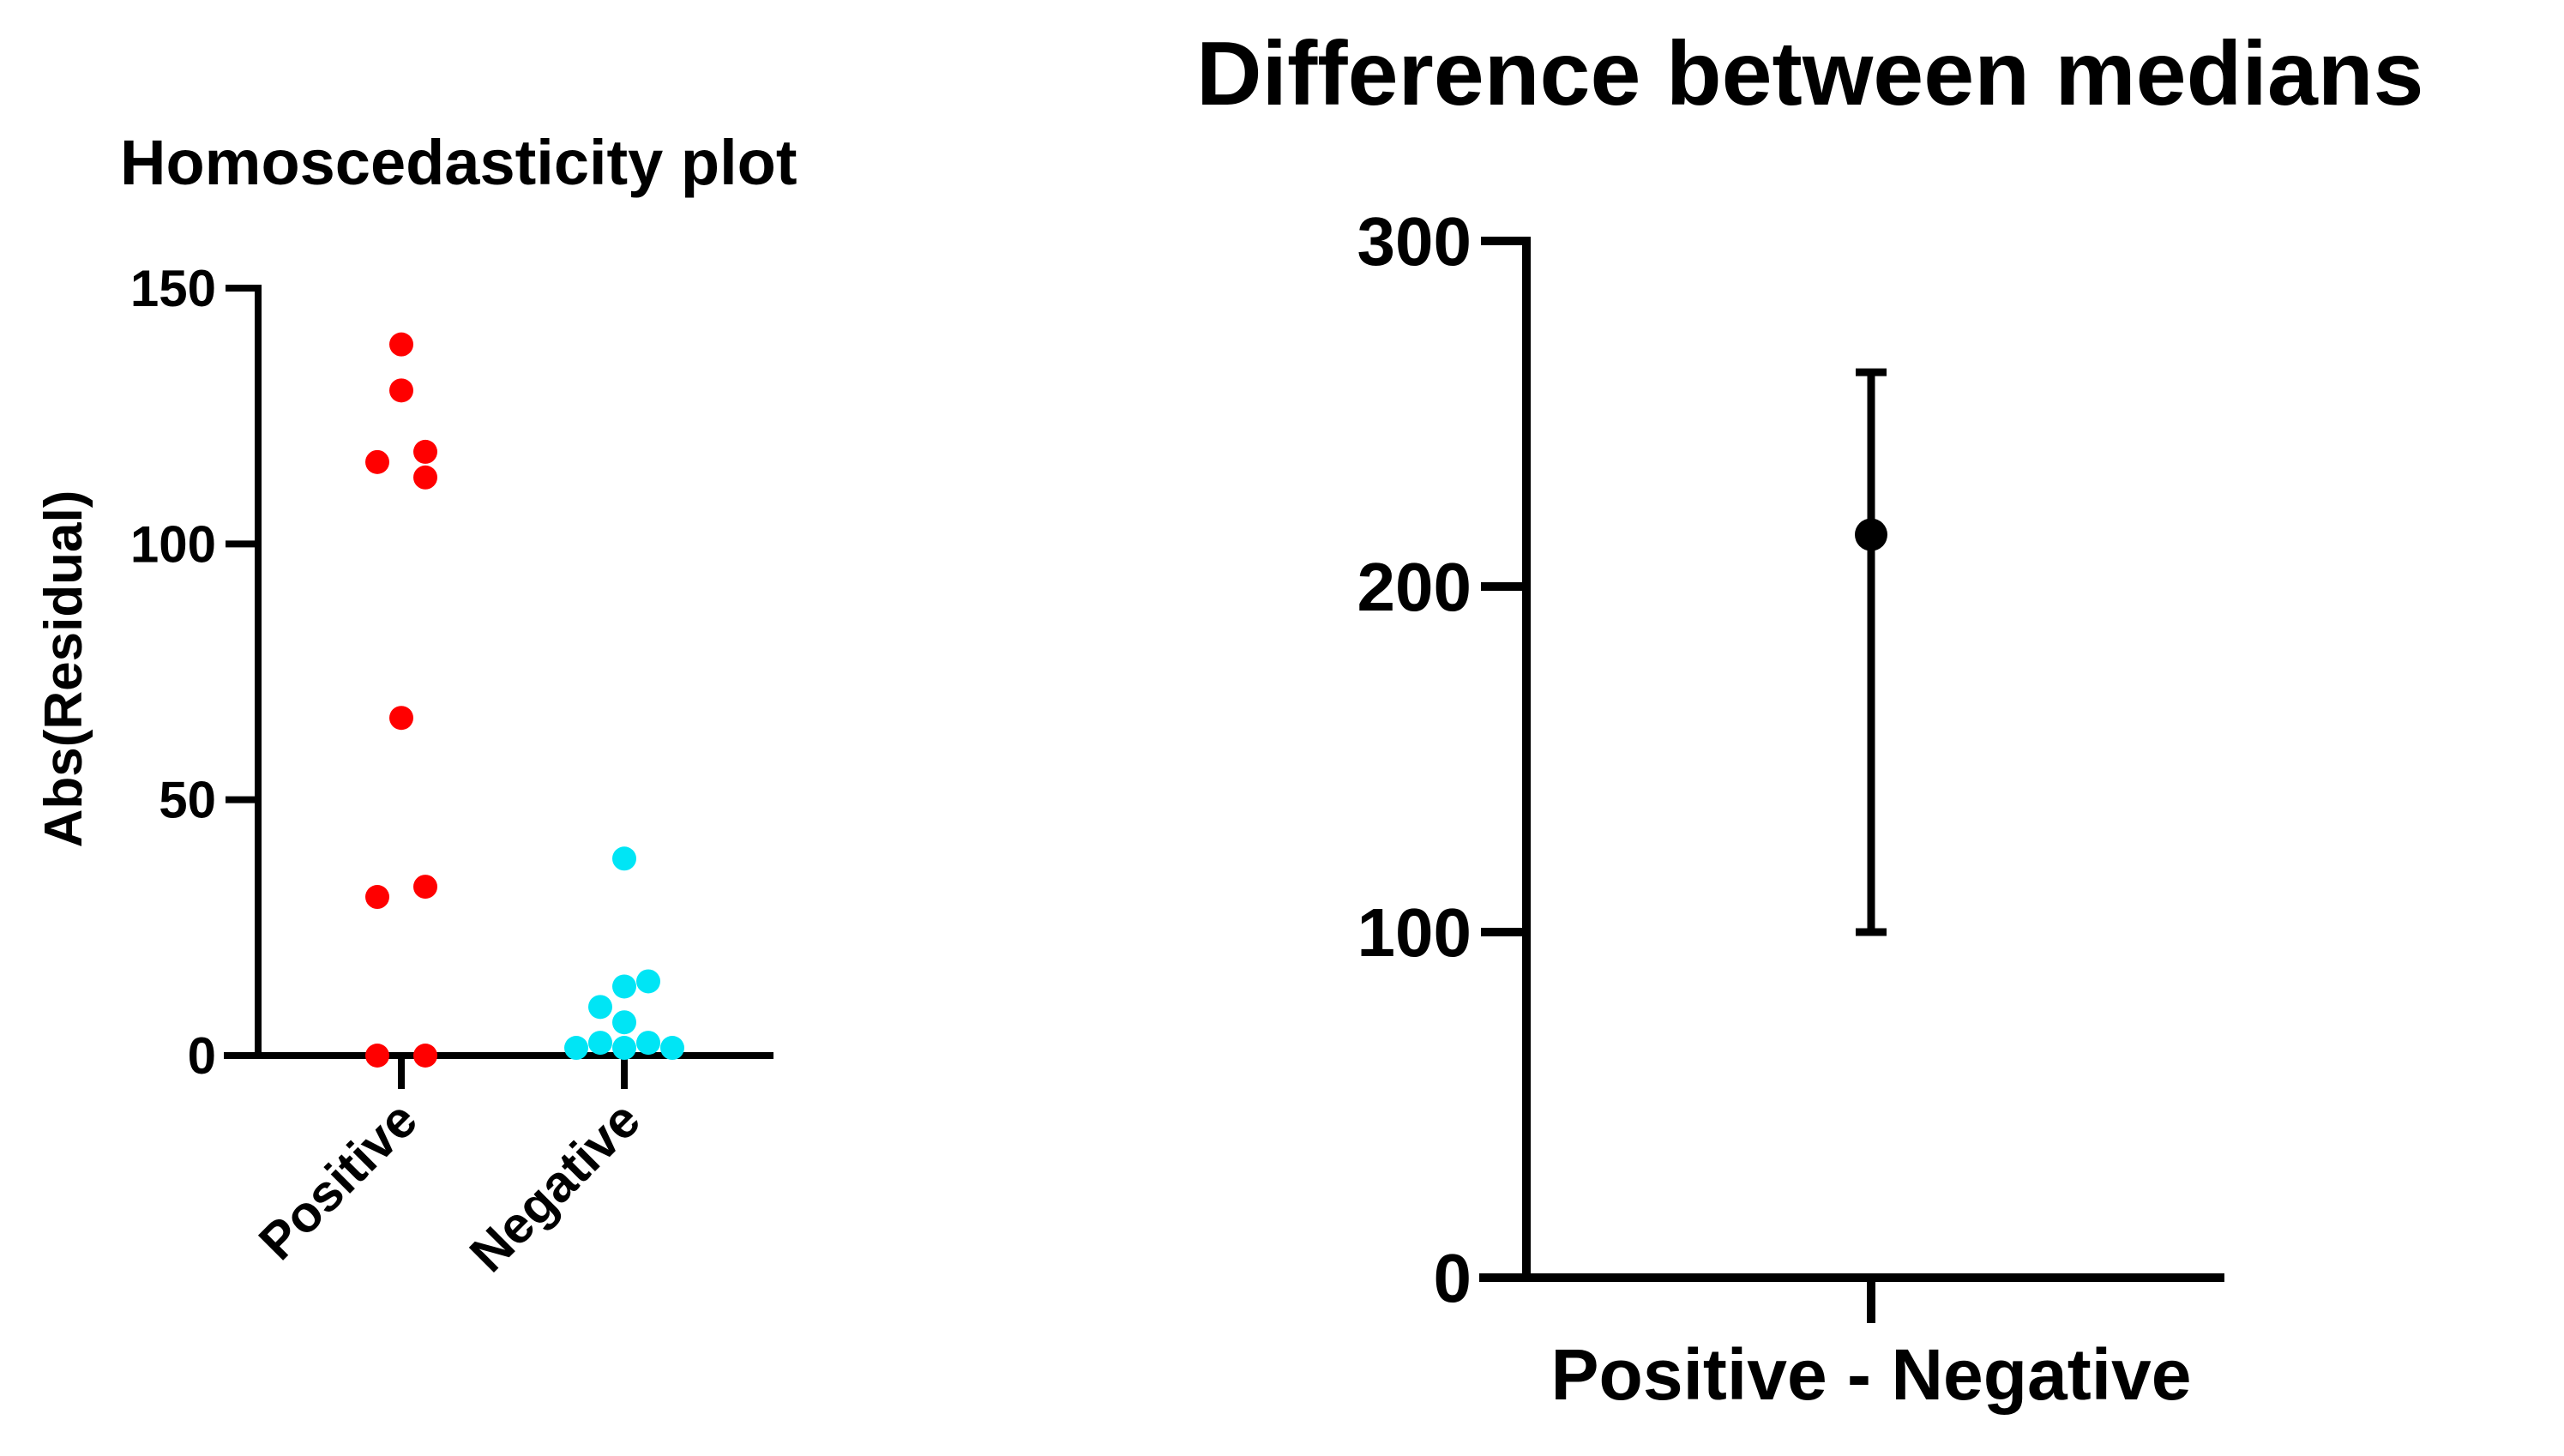  I want to click on chart1-y-axis-label: Abs(Residual), so click(64, 669).